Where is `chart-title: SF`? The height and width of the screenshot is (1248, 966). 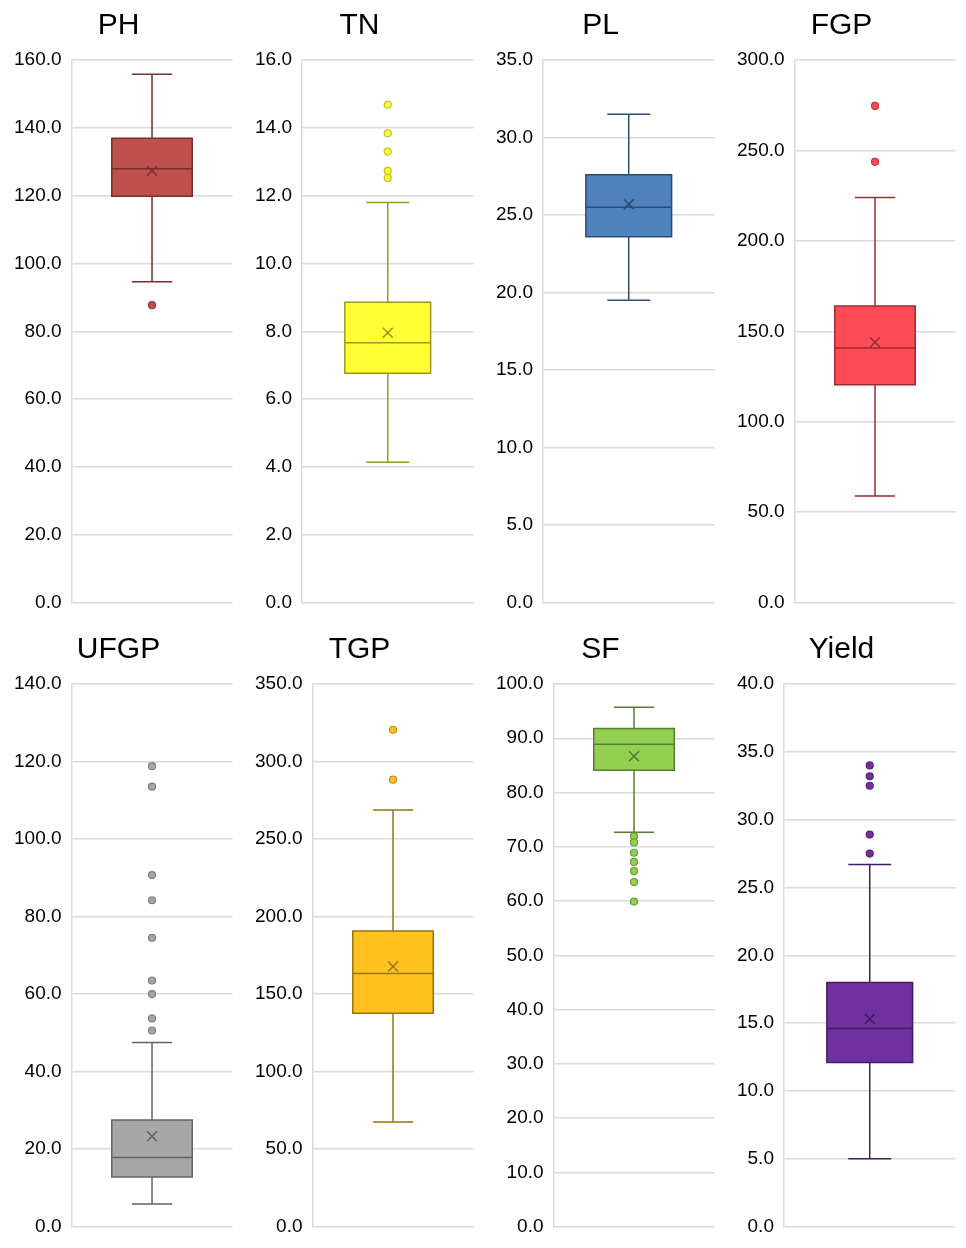 chart-title: SF is located at coordinates (600, 648).